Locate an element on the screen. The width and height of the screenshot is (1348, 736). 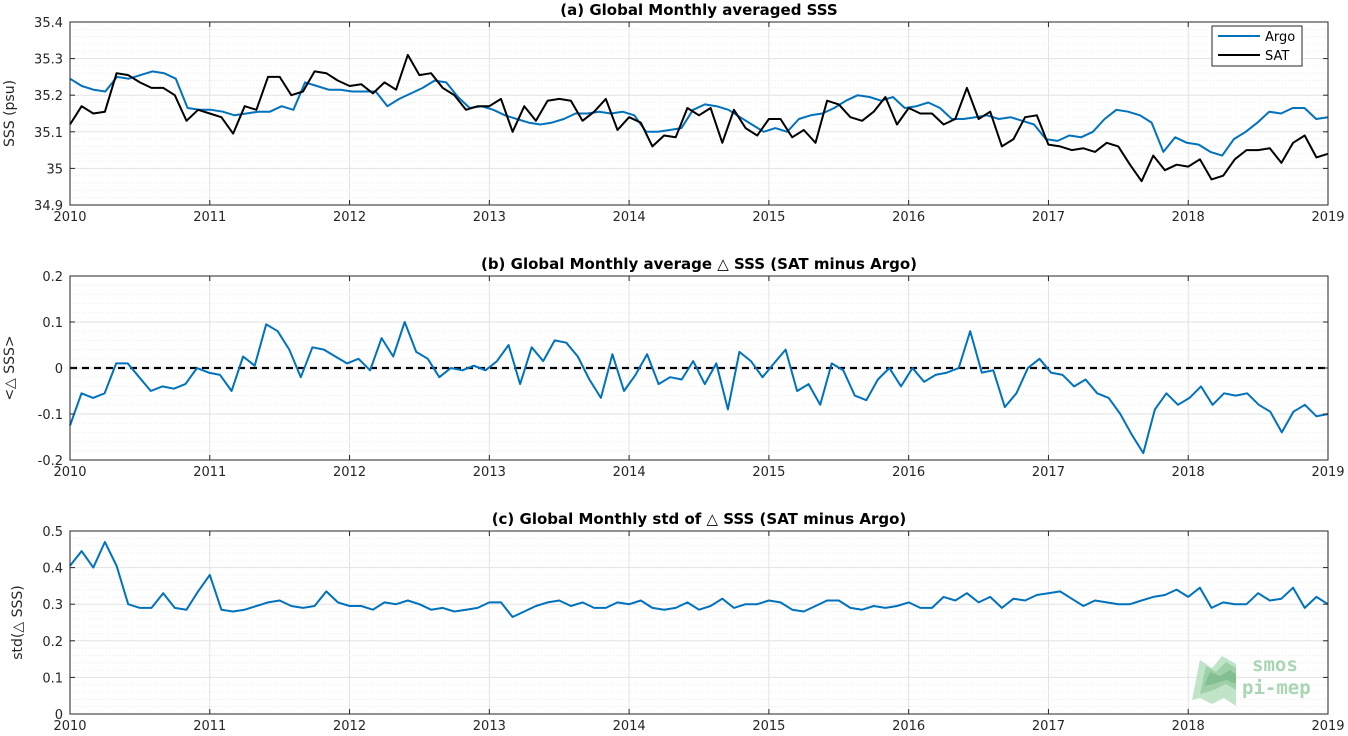
series-line-argo is located at coordinates (699, 113).